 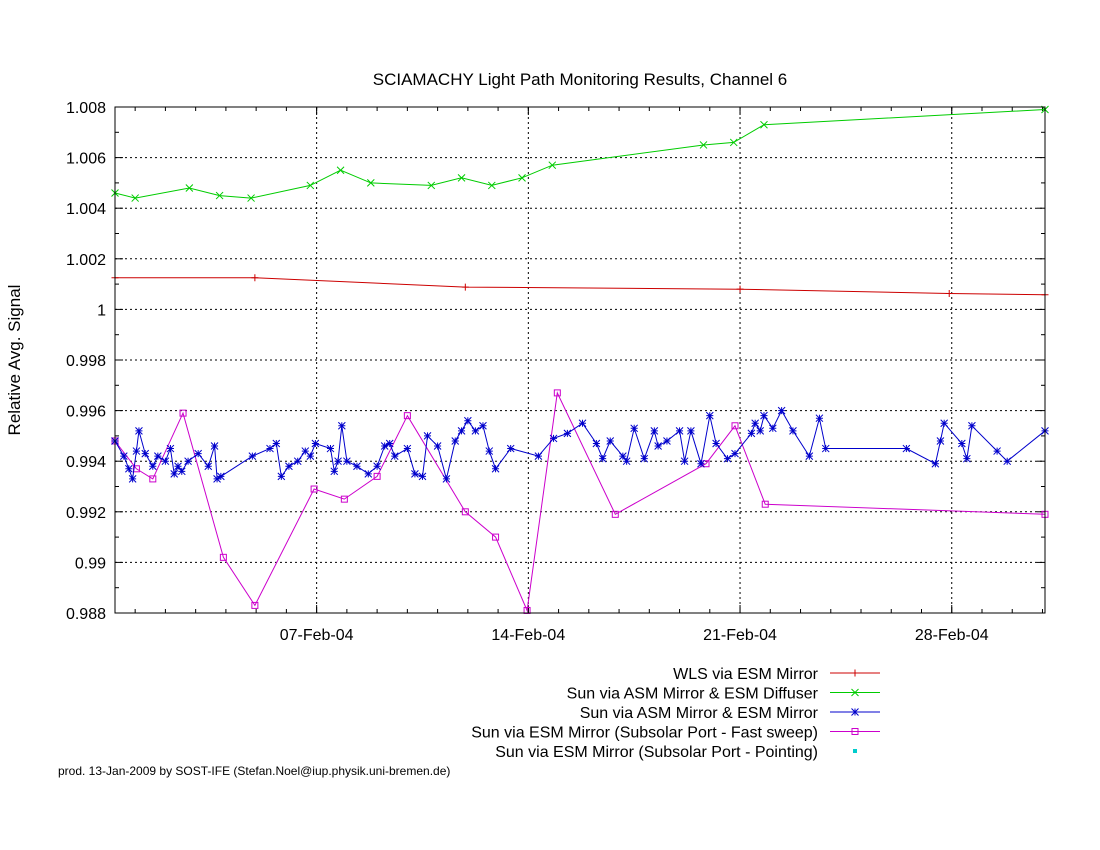 What do you see at coordinates (14, 360) in the screenshot?
I see `y-axis-label: Relative Avg. Signal` at bounding box center [14, 360].